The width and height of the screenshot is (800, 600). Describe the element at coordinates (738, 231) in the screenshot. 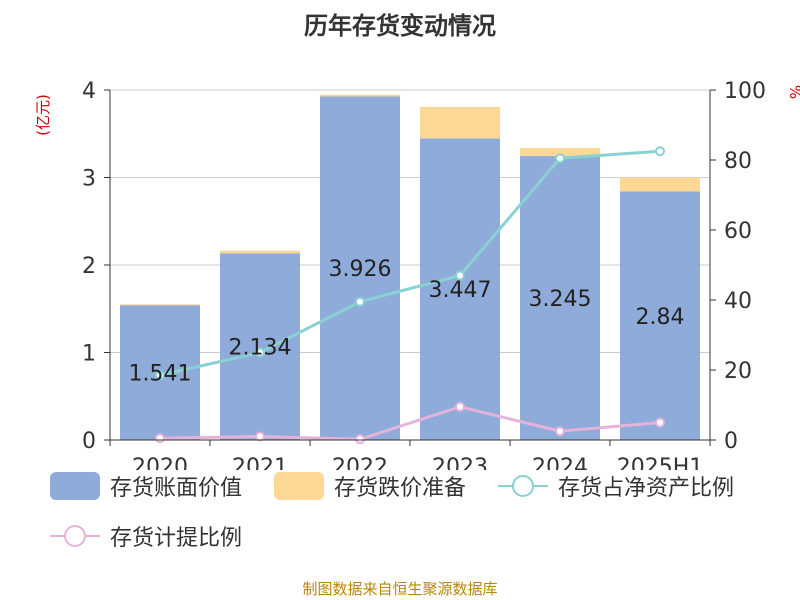

I see `y-right-tick-label: 60` at that location.